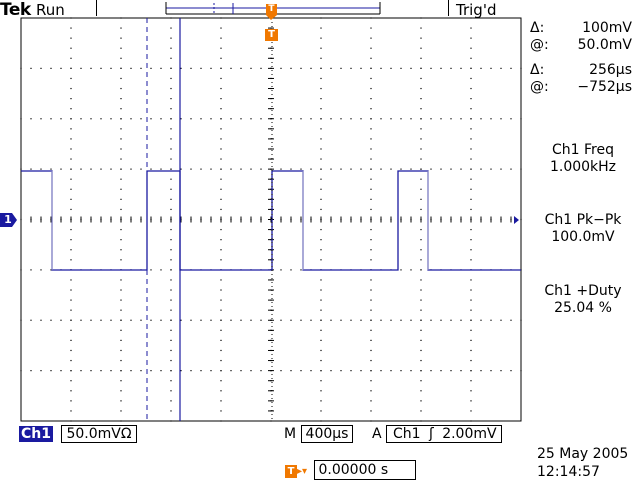 Image resolution: width=640 pixels, height=481 pixels. Describe the element at coordinates (583, 220) in the screenshot. I see `measurement-label: Ch1 Pk−Pk` at that location.